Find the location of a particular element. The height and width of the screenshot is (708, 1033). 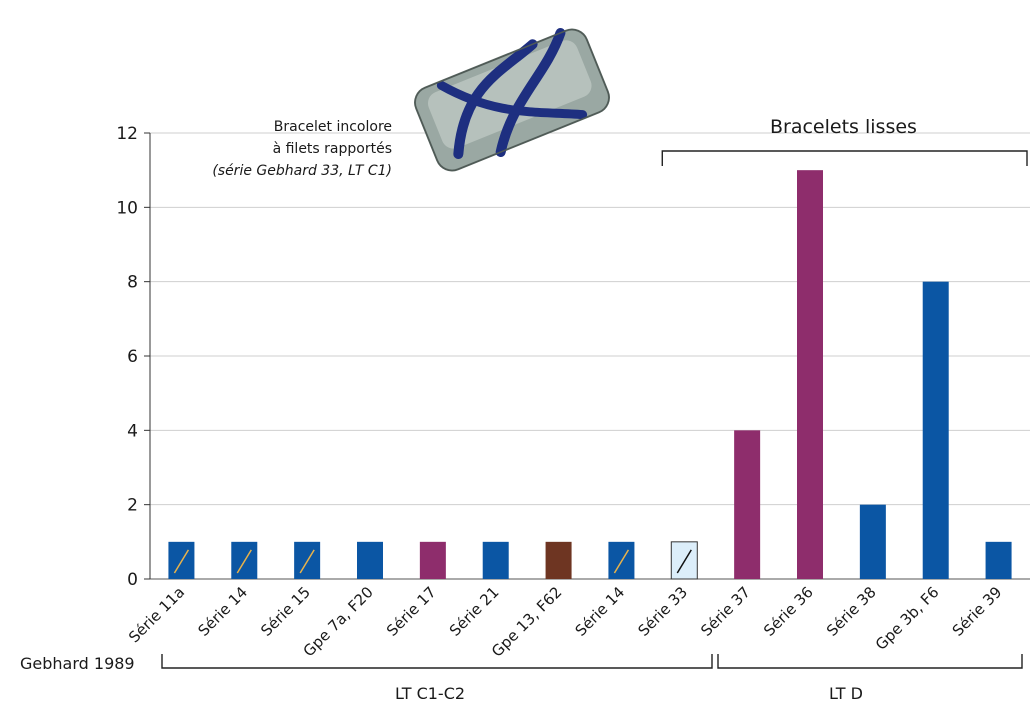

x-tick-label-6: Série 21 is located at coordinates (474, 611).